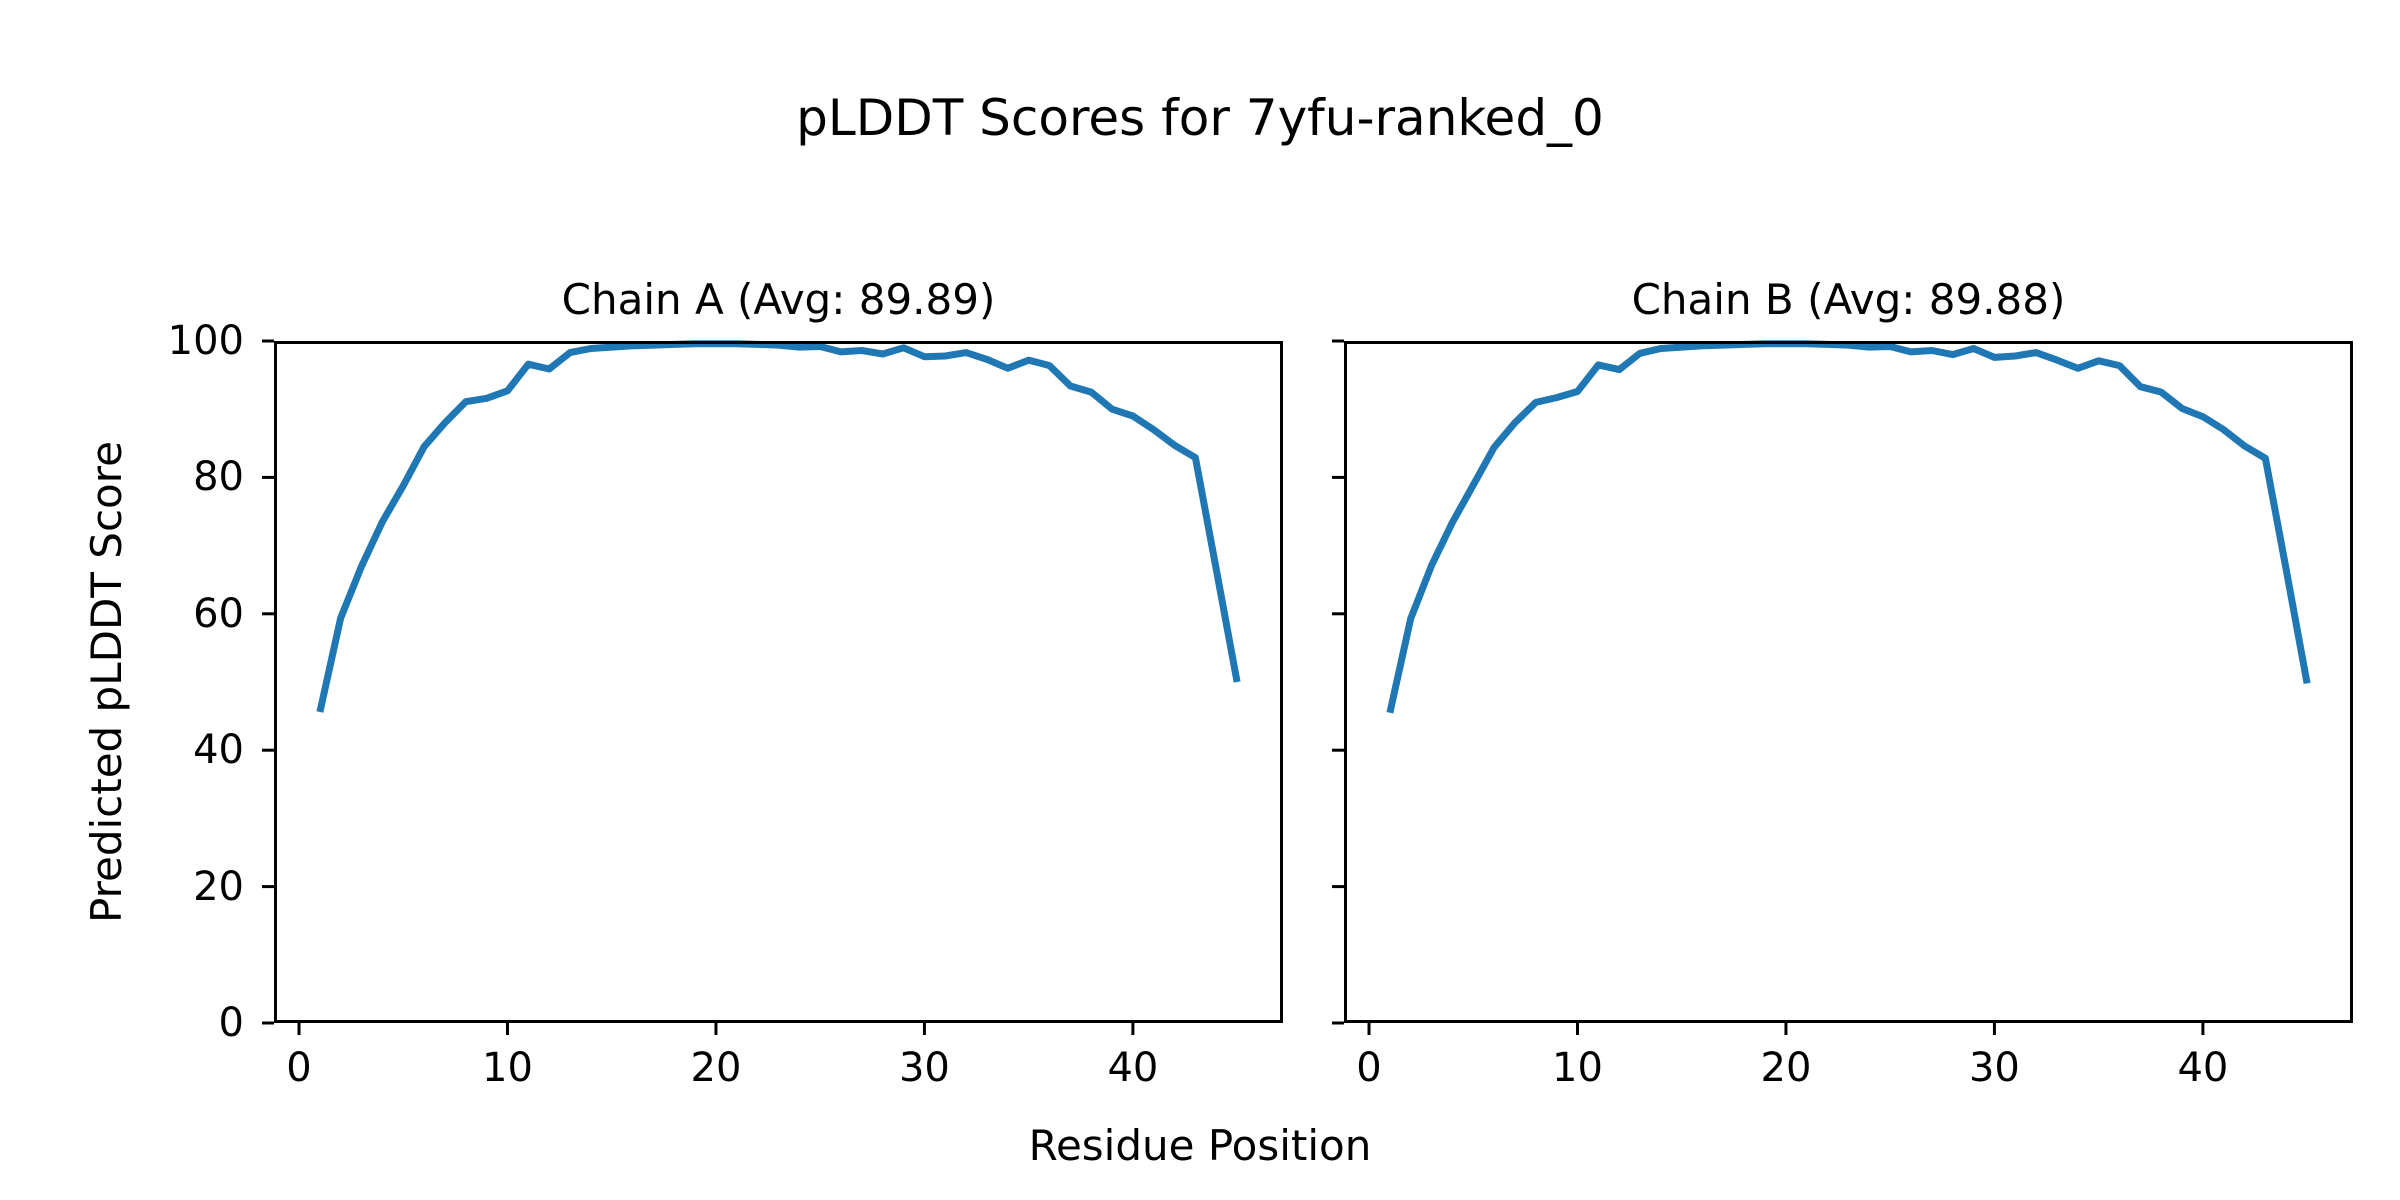  What do you see at coordinates (218, 613) in the screenshot?
I see `y-tick-label: 60` at bounding box center [218, 613].